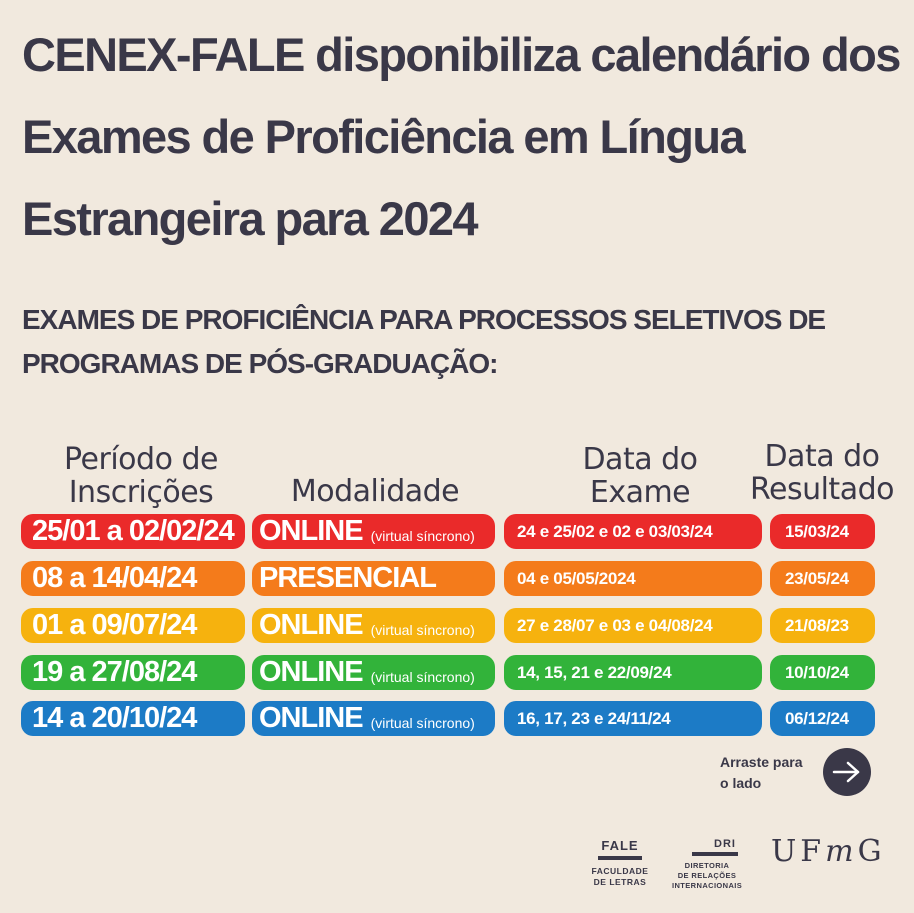 This screenshot has height=913, width=914. I want to click on column-header-periodo: Período de Inscrições, so click(141, 476).